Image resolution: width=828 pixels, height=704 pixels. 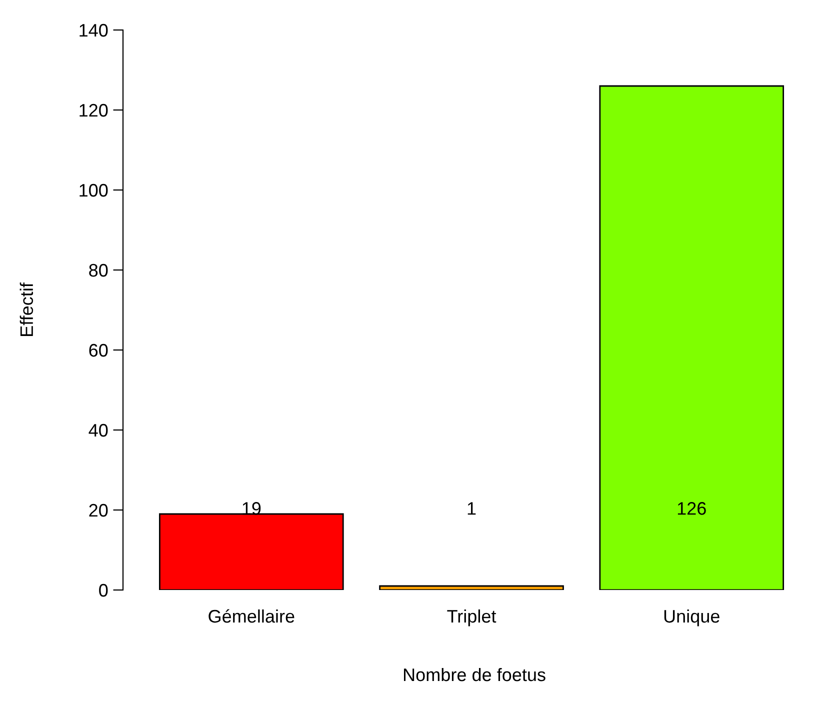 I want to click on annotation: 1, so click(x=472, y=508).